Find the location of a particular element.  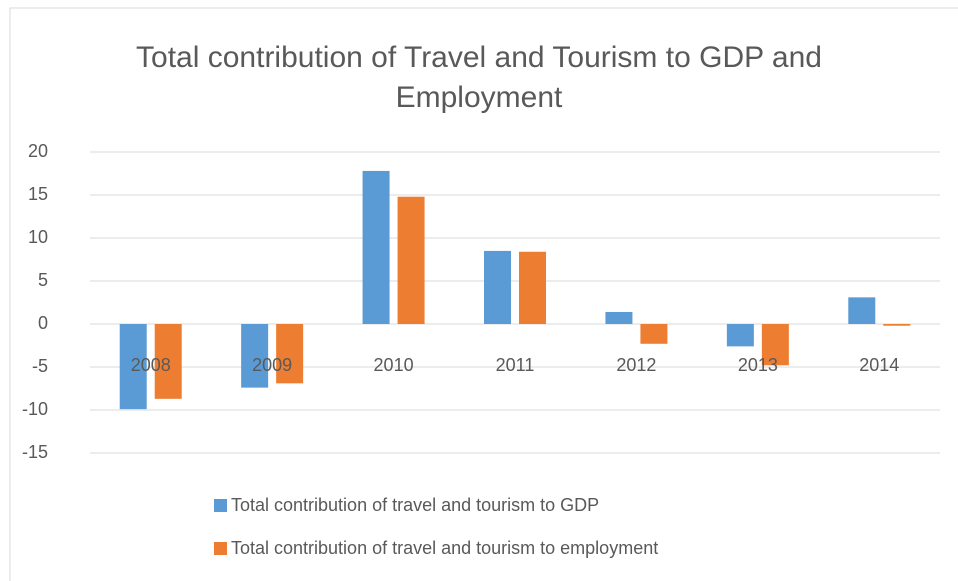

y-tick-label: -15 is located at coordinates (35, 452).